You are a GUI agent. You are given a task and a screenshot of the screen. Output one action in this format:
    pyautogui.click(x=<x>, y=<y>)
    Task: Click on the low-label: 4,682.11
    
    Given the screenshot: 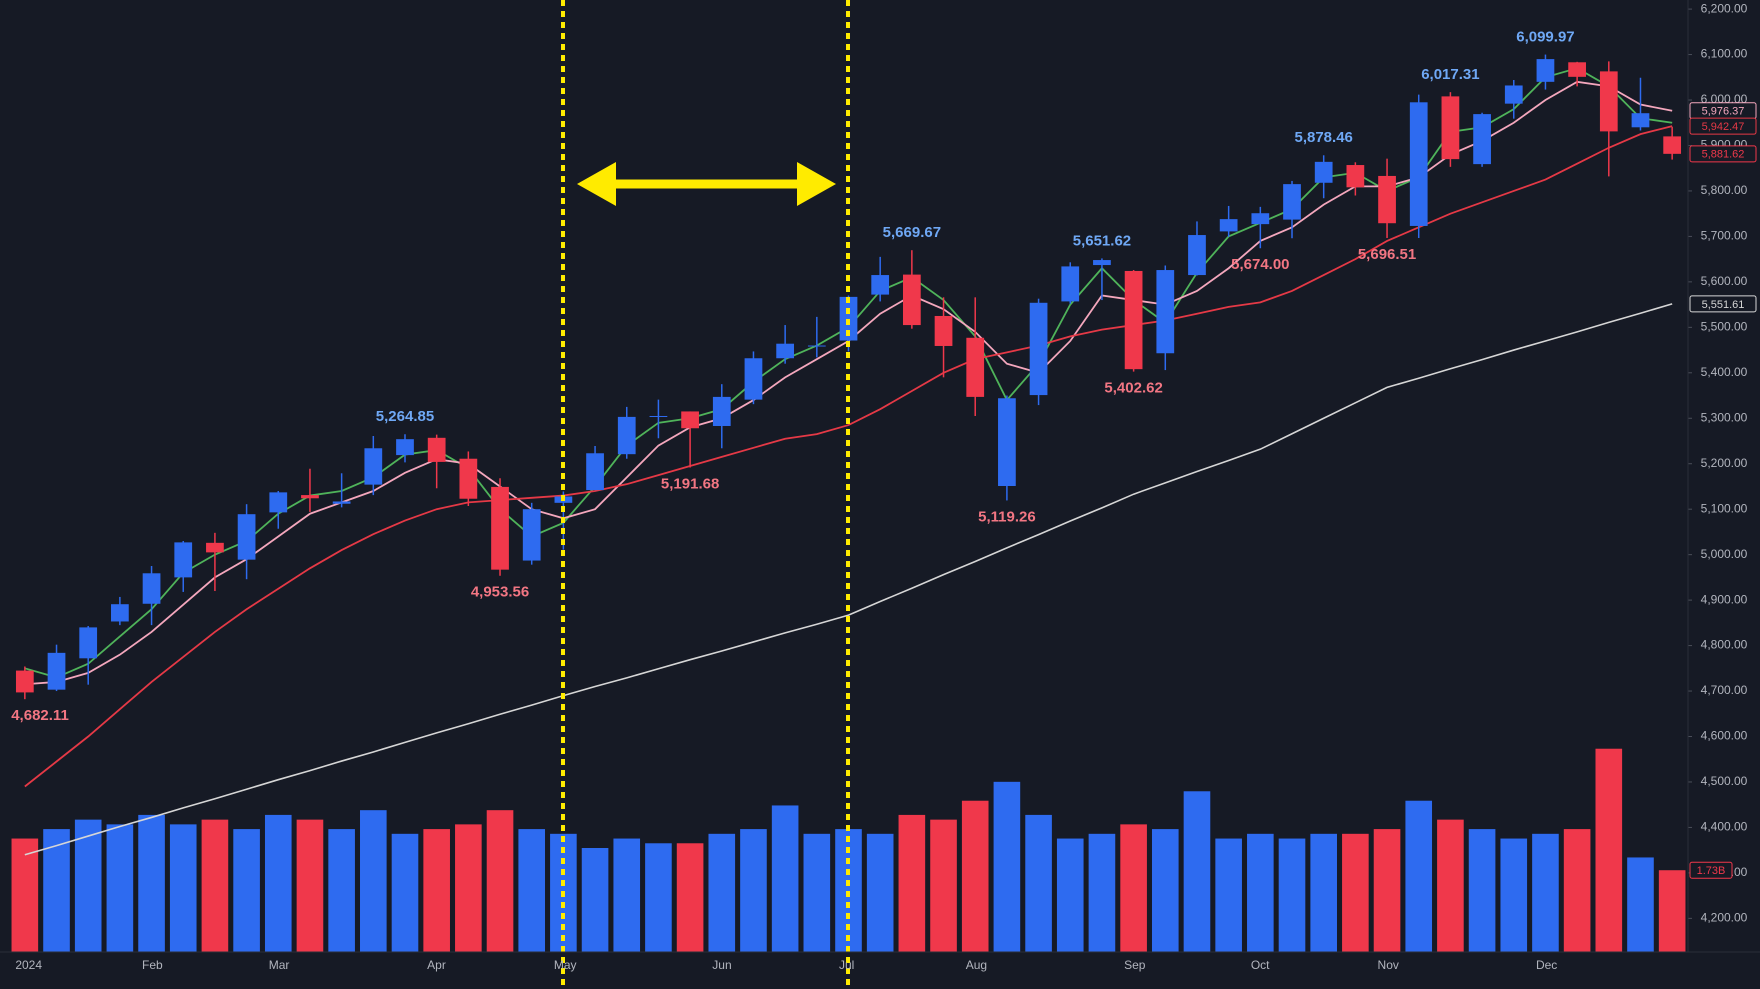 What is the action you would take?
    pyautogui.click(x=40, y=715)
    